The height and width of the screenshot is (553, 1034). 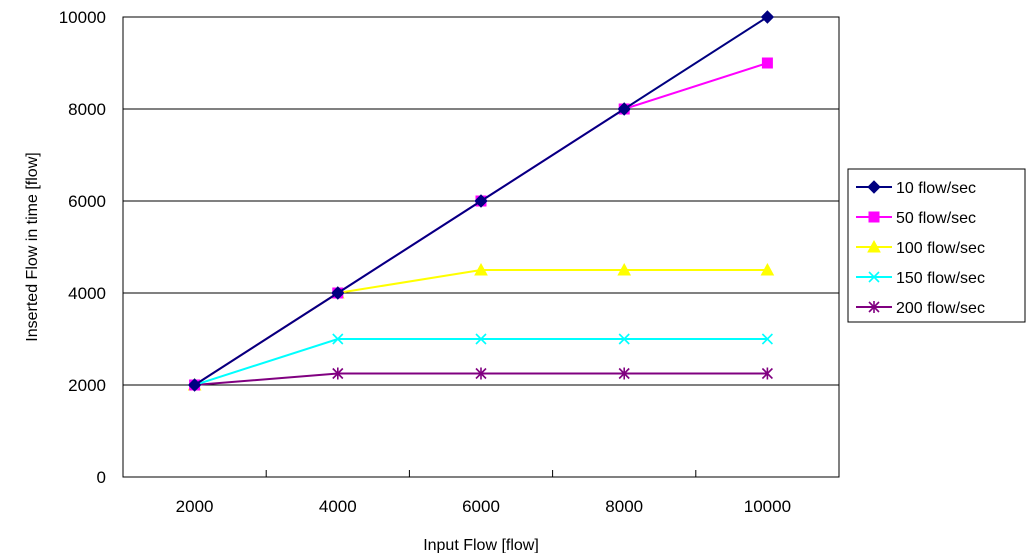 I want to click on legend-entry: 10 flow/sec, so click(x=916, y=188).